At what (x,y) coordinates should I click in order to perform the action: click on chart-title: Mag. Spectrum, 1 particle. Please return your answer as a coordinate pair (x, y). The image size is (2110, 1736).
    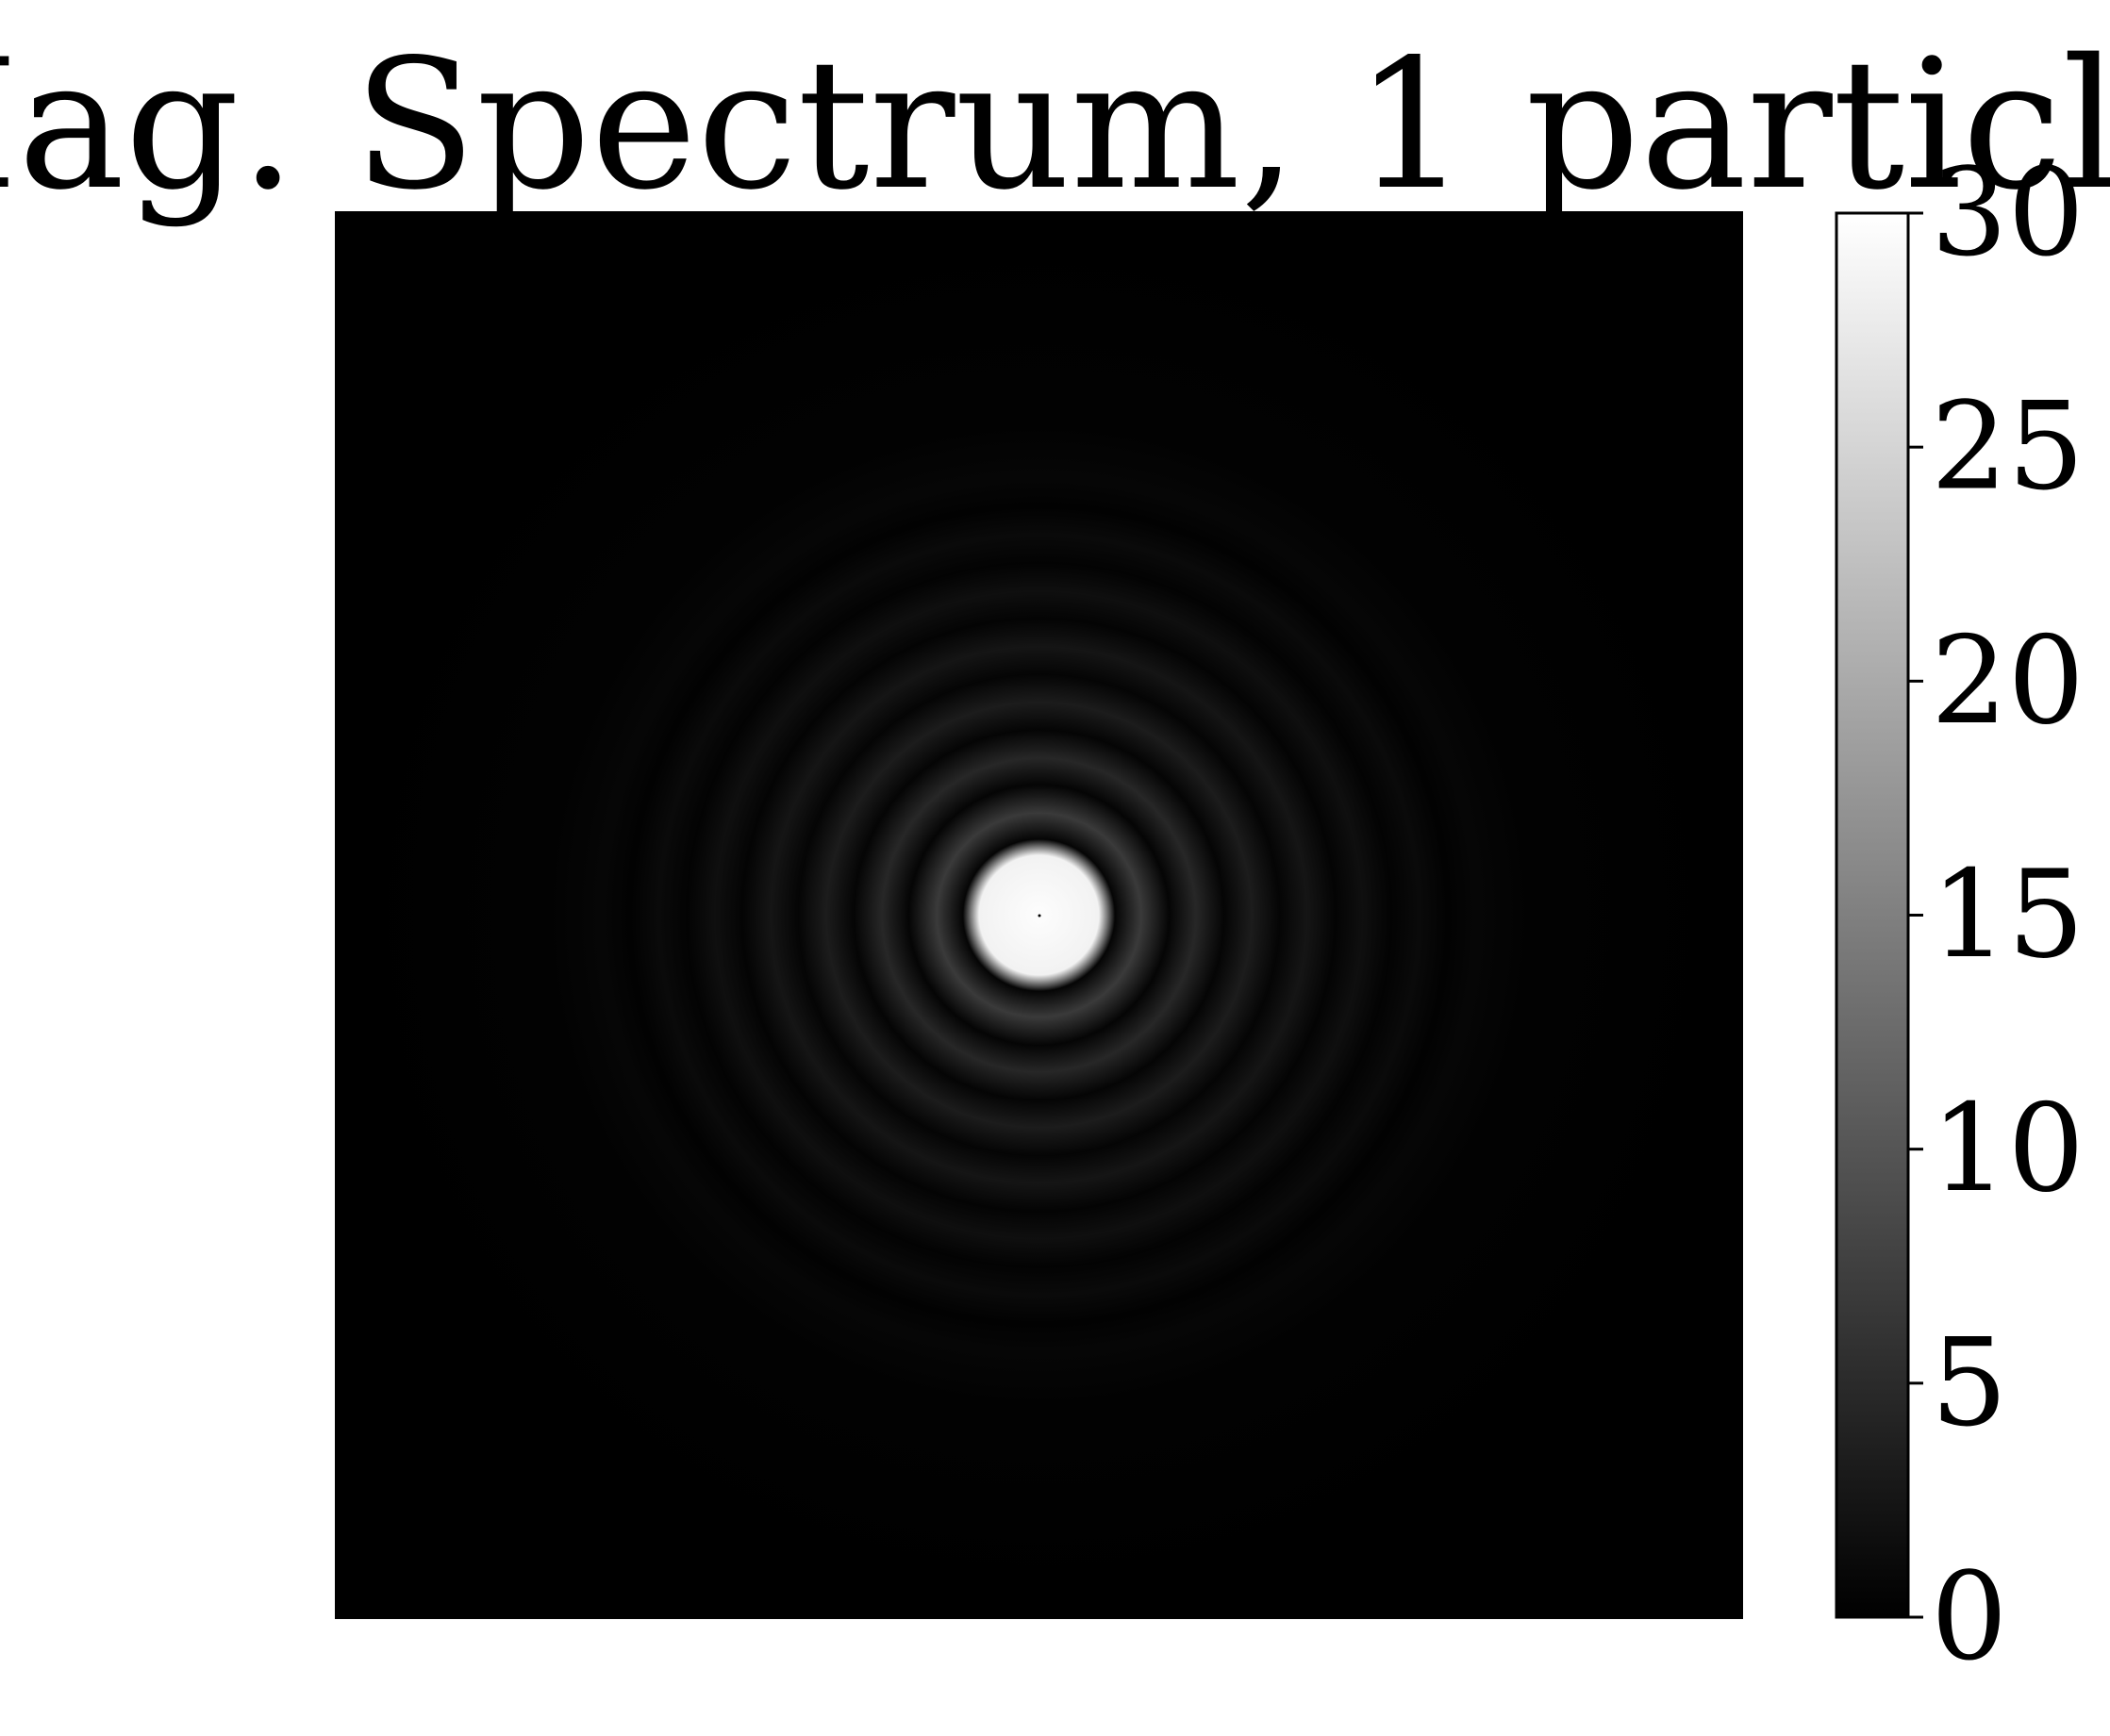
    Looking at the image, I should click on (1055, 125).